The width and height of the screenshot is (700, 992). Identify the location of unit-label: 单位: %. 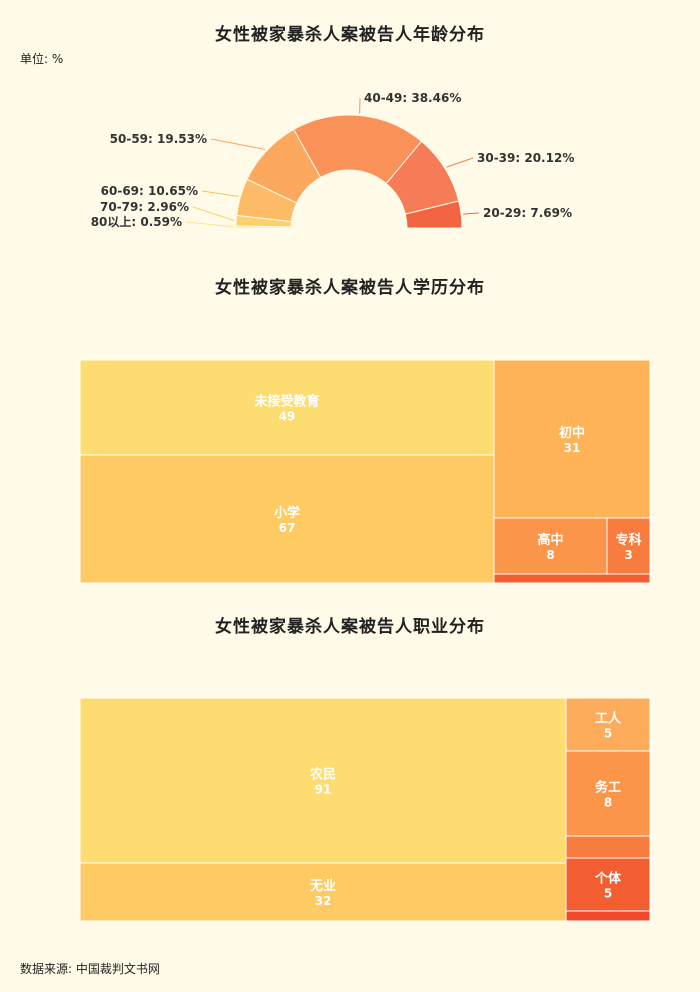
(42, 59).